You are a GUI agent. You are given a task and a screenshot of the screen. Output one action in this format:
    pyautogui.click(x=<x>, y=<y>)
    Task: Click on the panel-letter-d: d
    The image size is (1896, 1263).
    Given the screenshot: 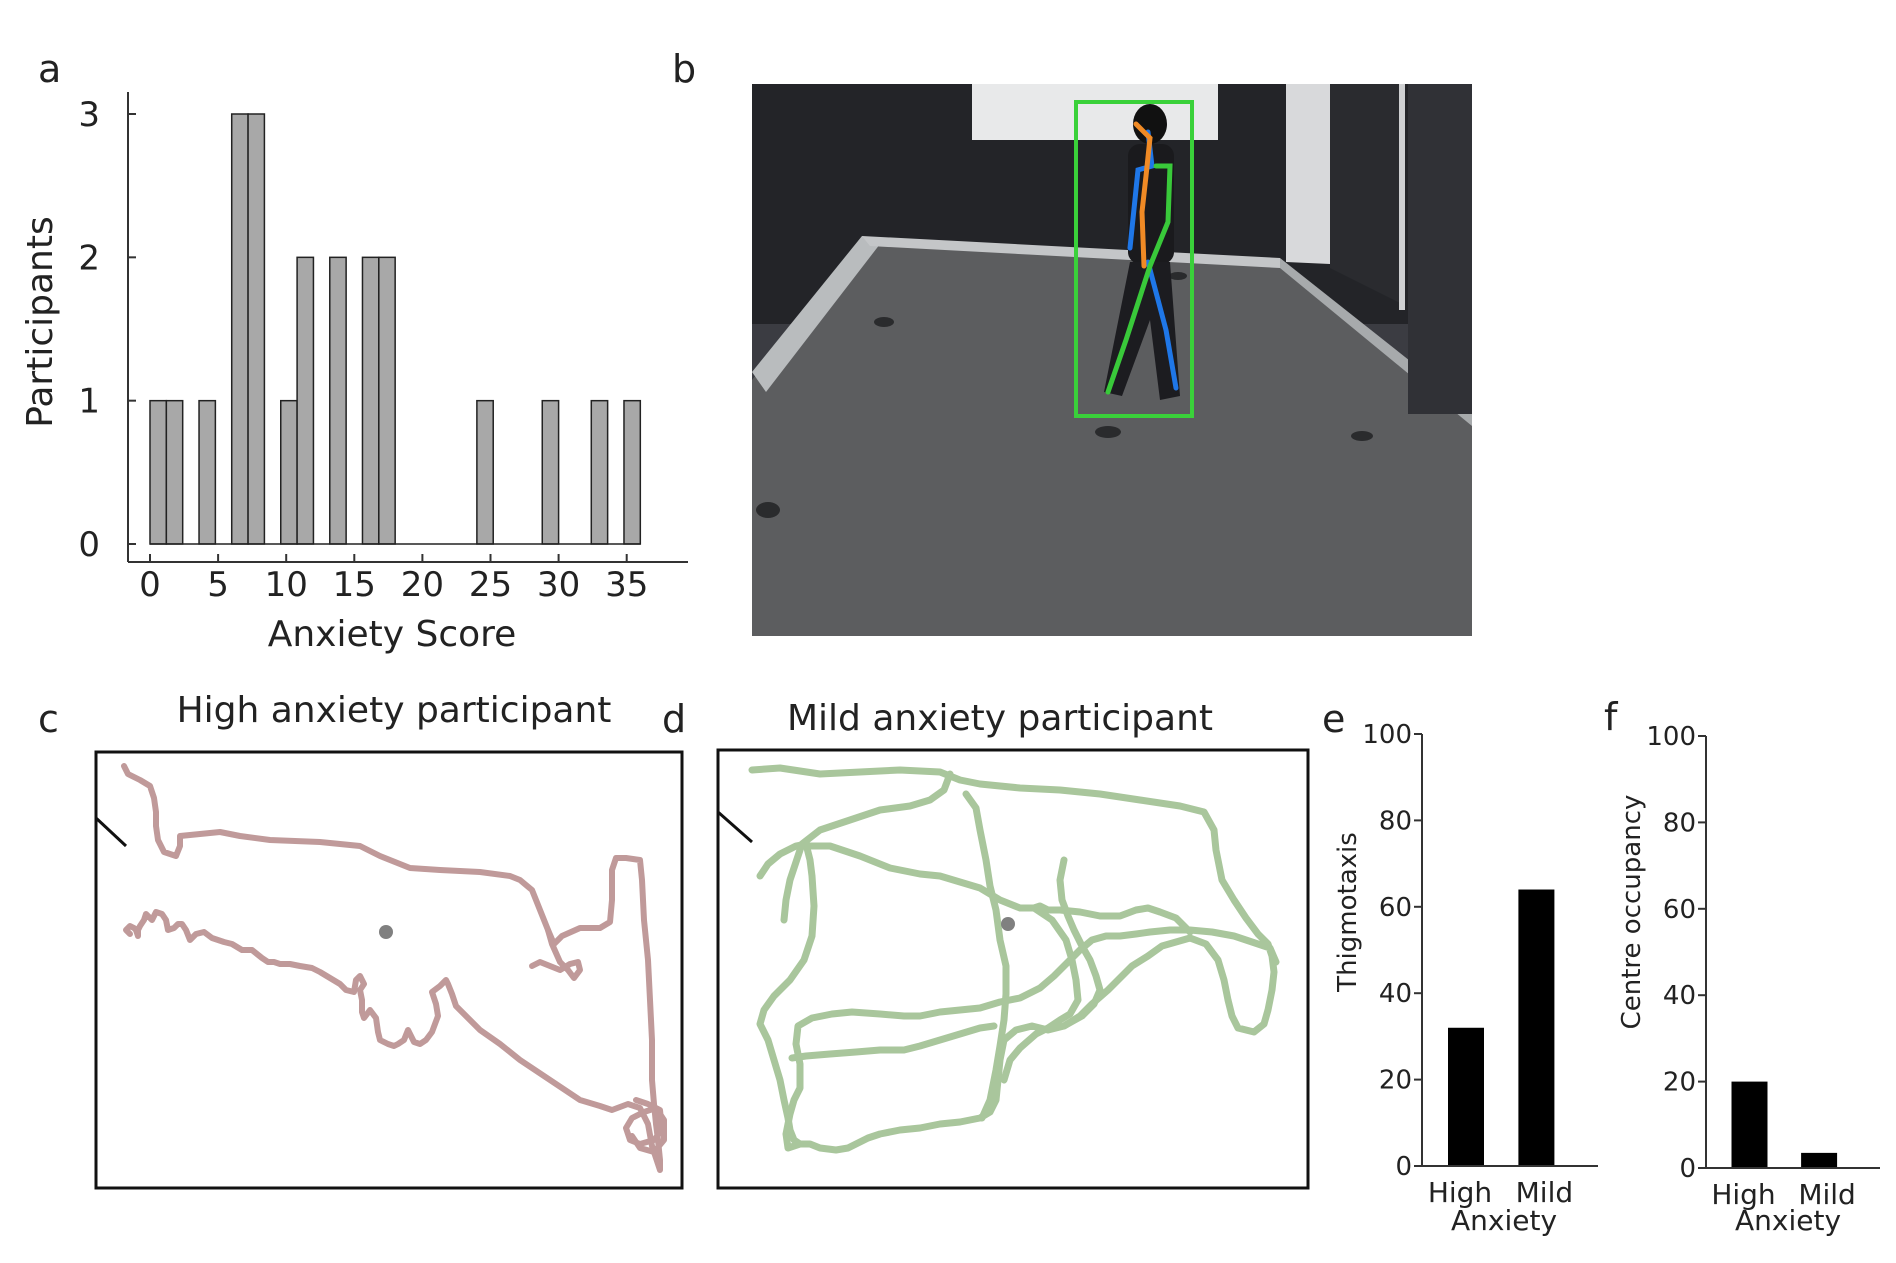 What is the action you would take?
    pyautogui.click(x=674, y=719)
    